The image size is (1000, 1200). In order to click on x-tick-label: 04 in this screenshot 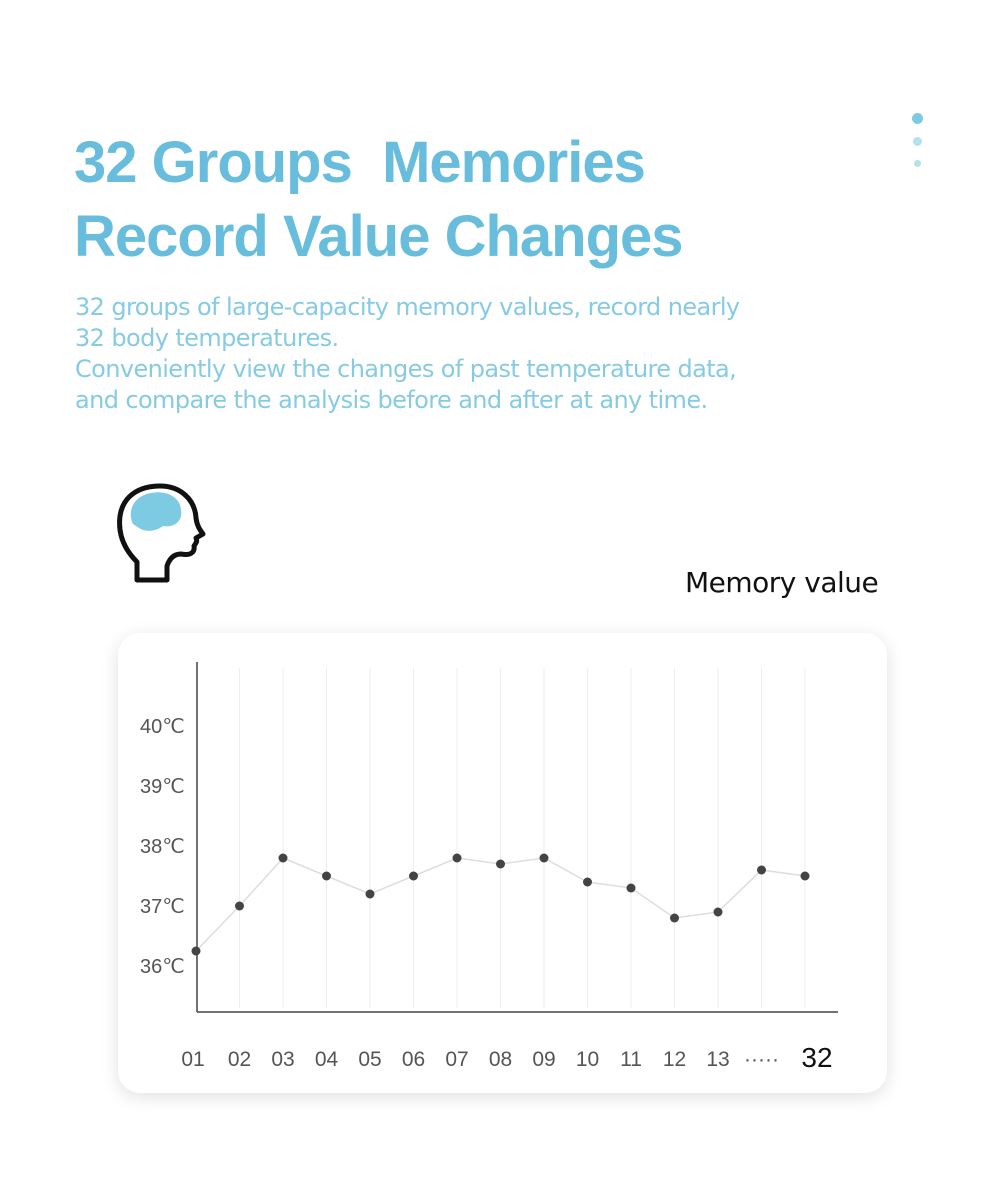, I will do `click(327, 1059)`.